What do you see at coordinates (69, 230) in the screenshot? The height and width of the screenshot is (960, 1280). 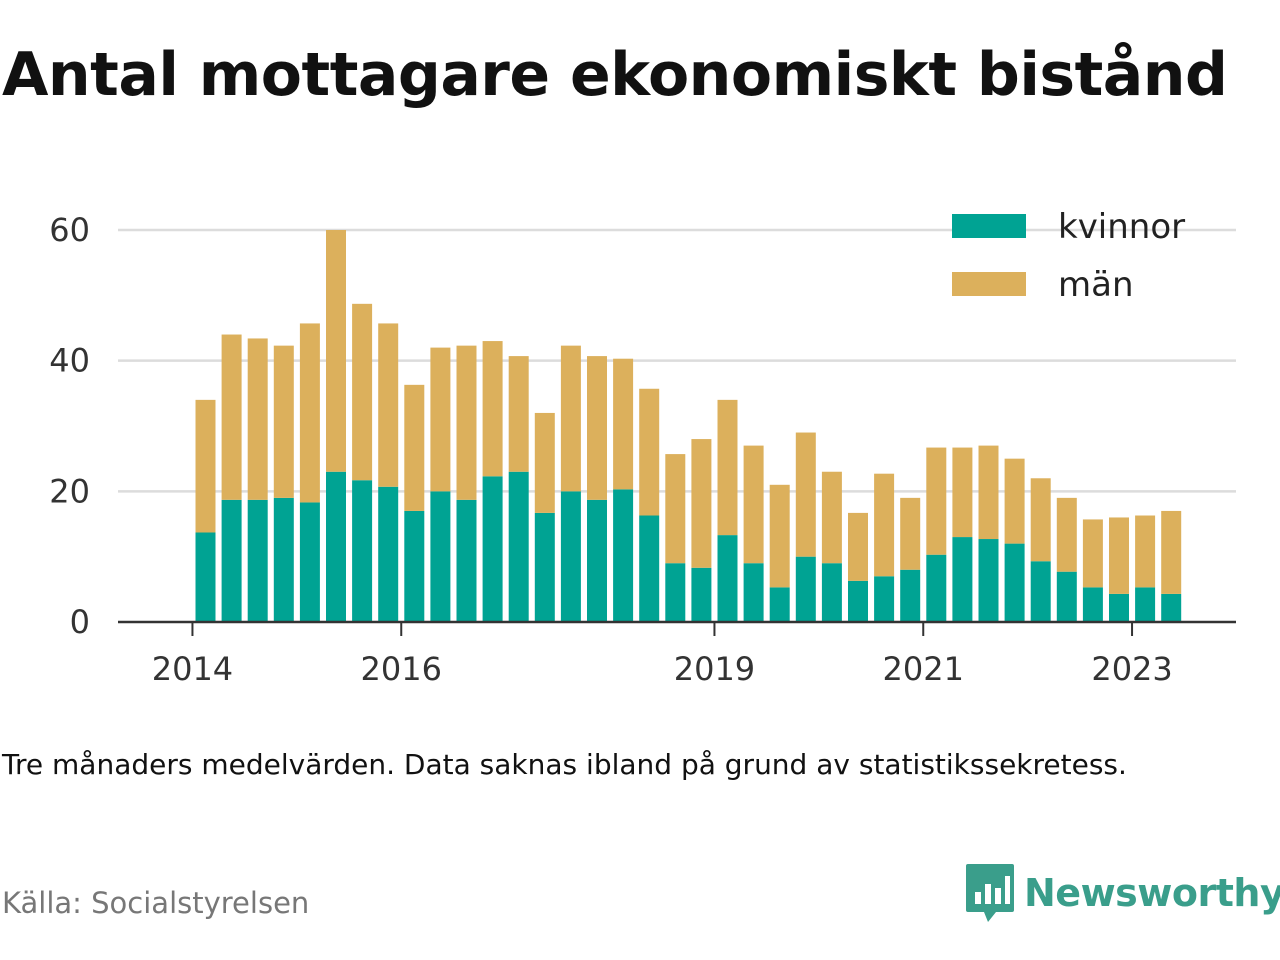 I see `y-tick-label: 60` at bounding box center [69, 230].